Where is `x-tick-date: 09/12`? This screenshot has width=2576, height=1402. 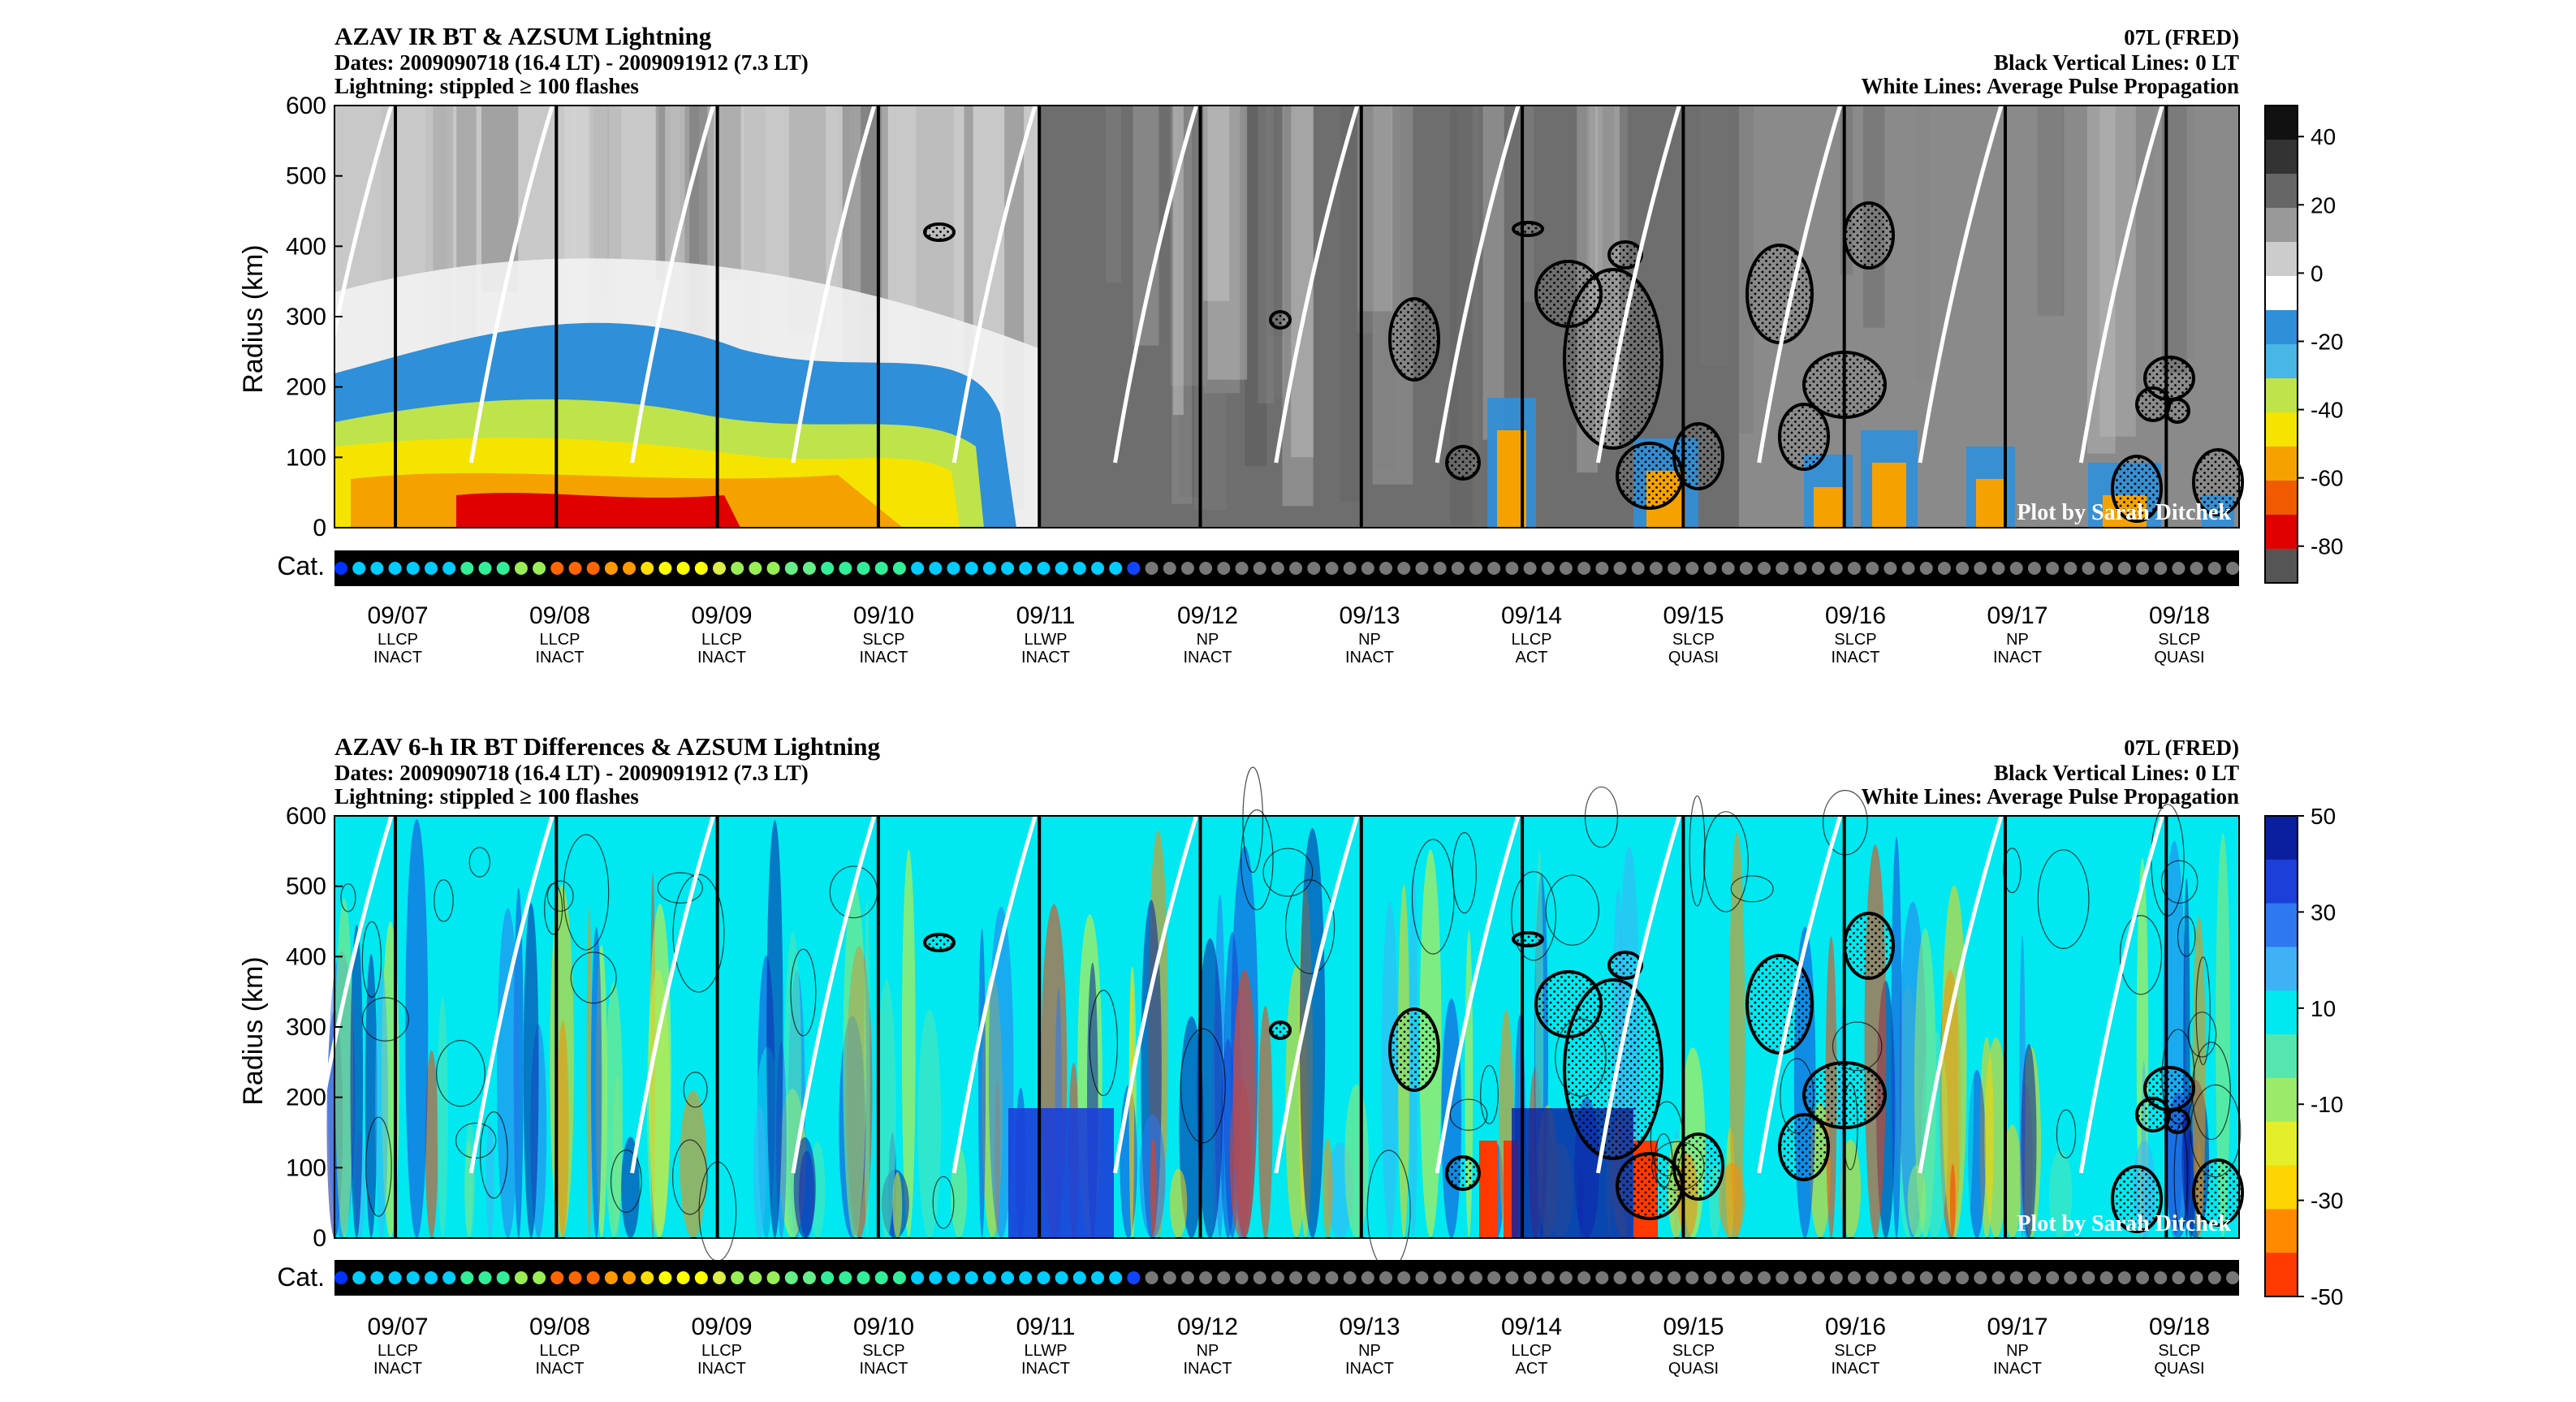
x-tick-date: 09/12 is located at coordinates (1207, 615).